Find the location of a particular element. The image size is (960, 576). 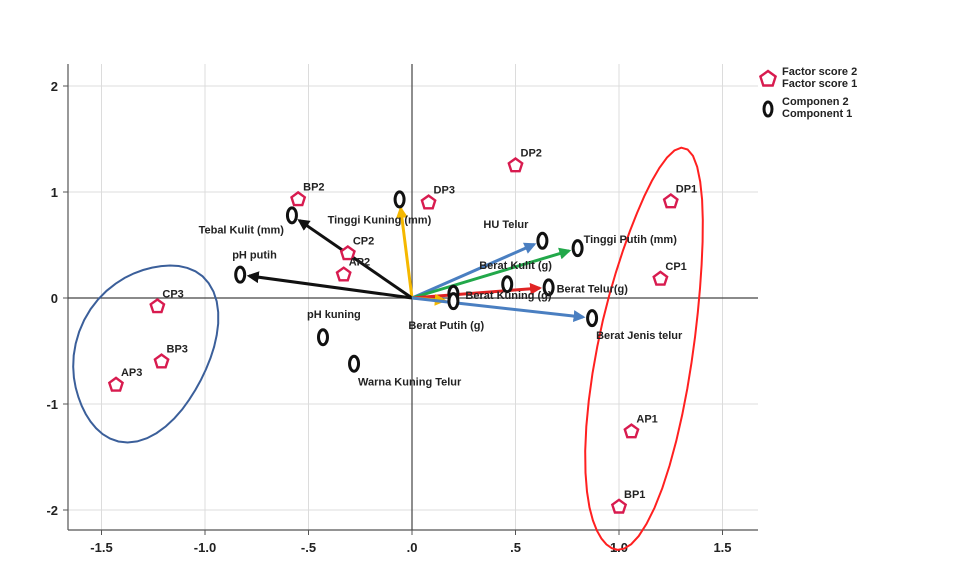

component-marker-warna-kuning-telur is located at coordinates (354, 363).